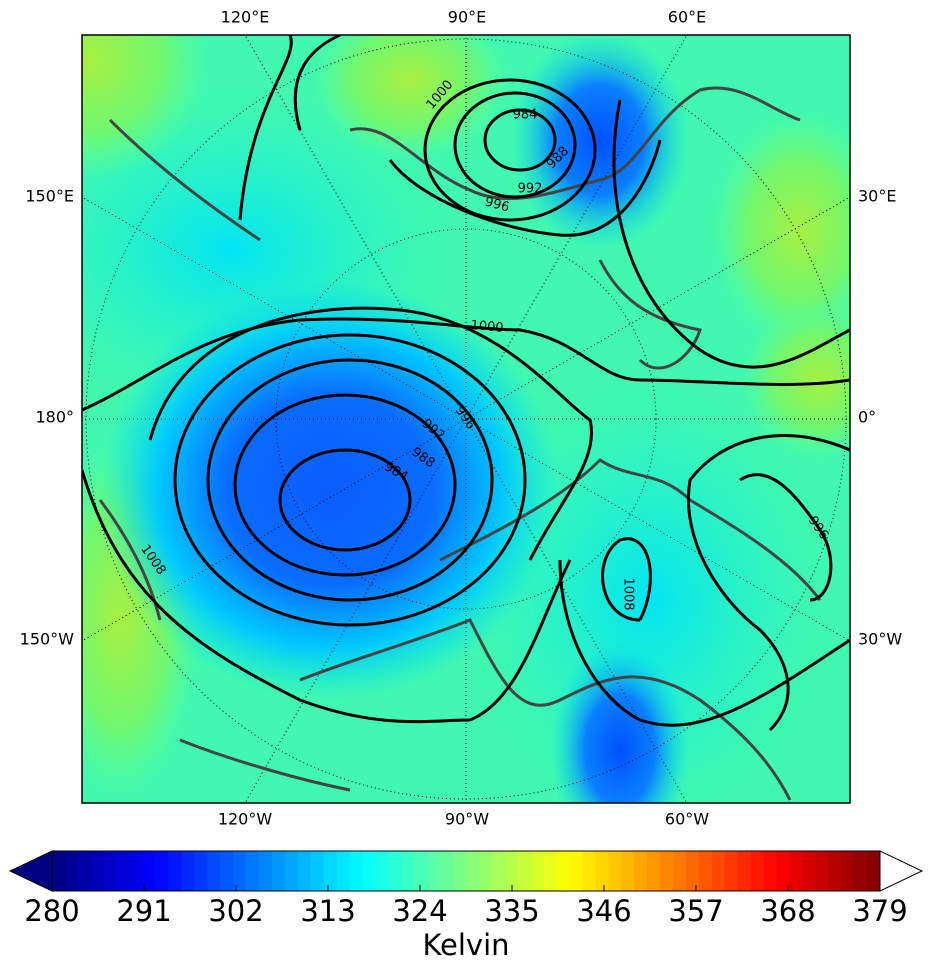 This screenshot has width=932, height=971. I want to click on longitude-label: 150°E, so click(49, 196).